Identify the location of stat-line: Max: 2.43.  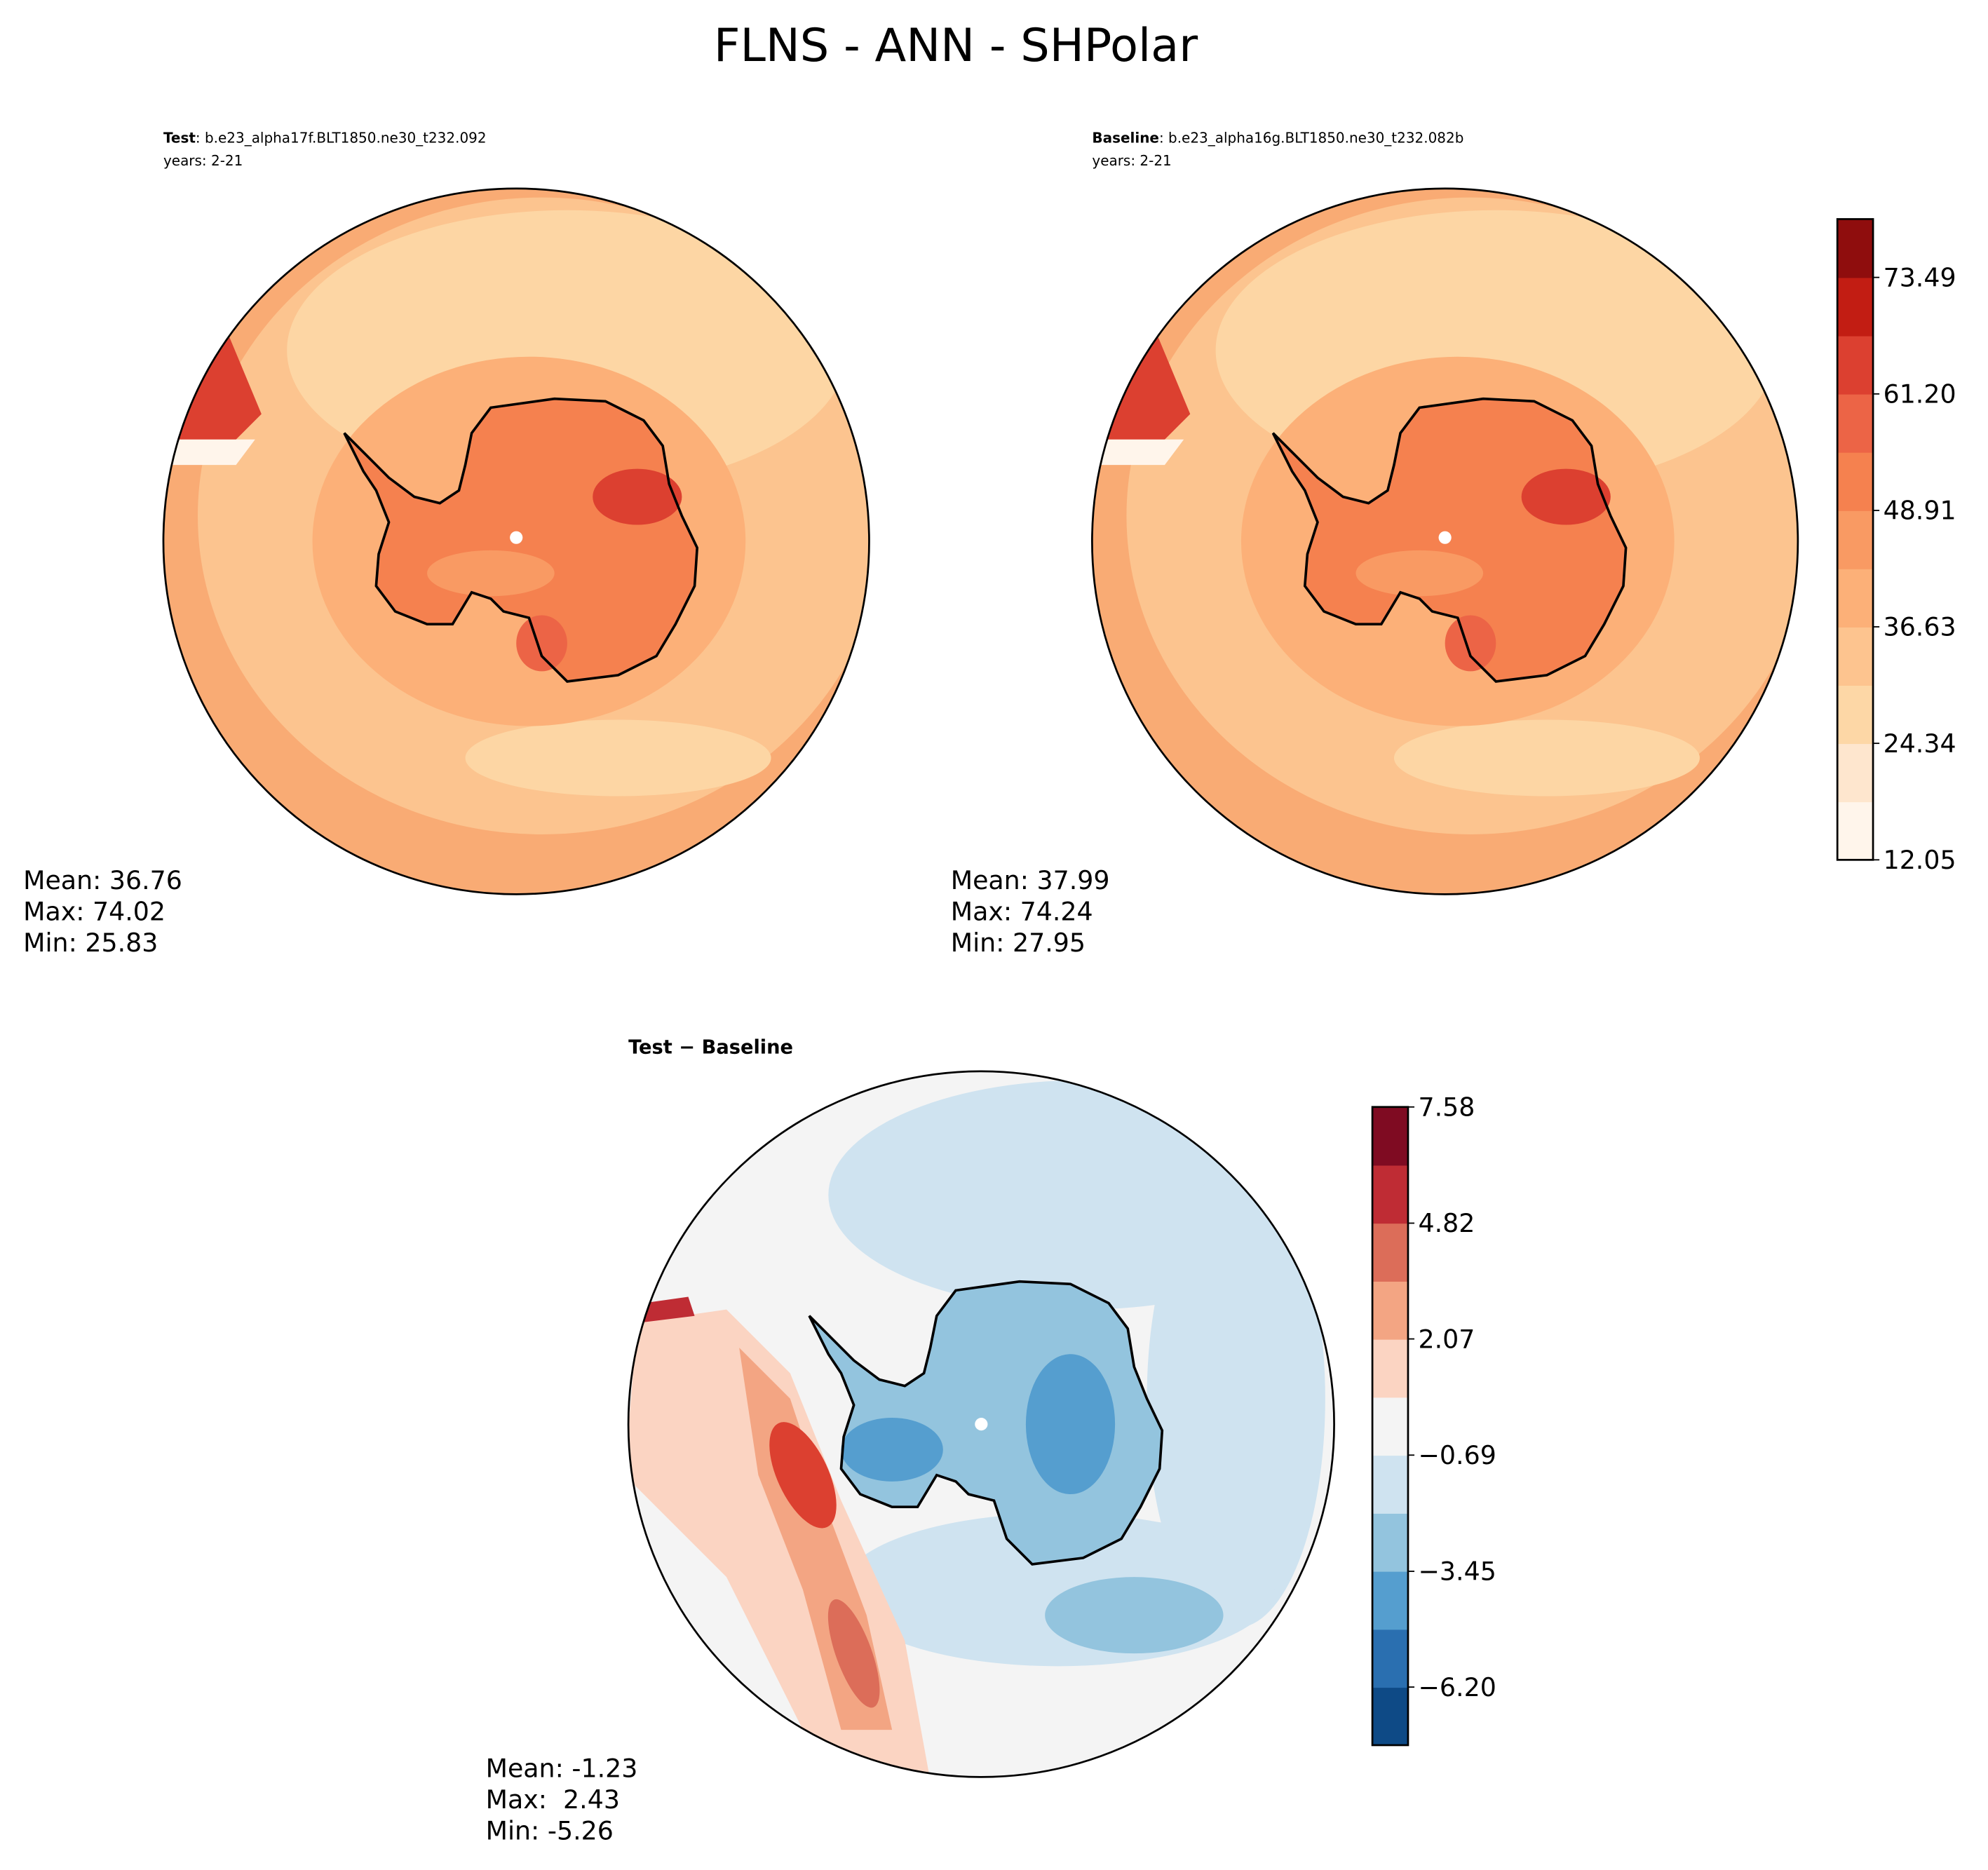
(553, 1800).